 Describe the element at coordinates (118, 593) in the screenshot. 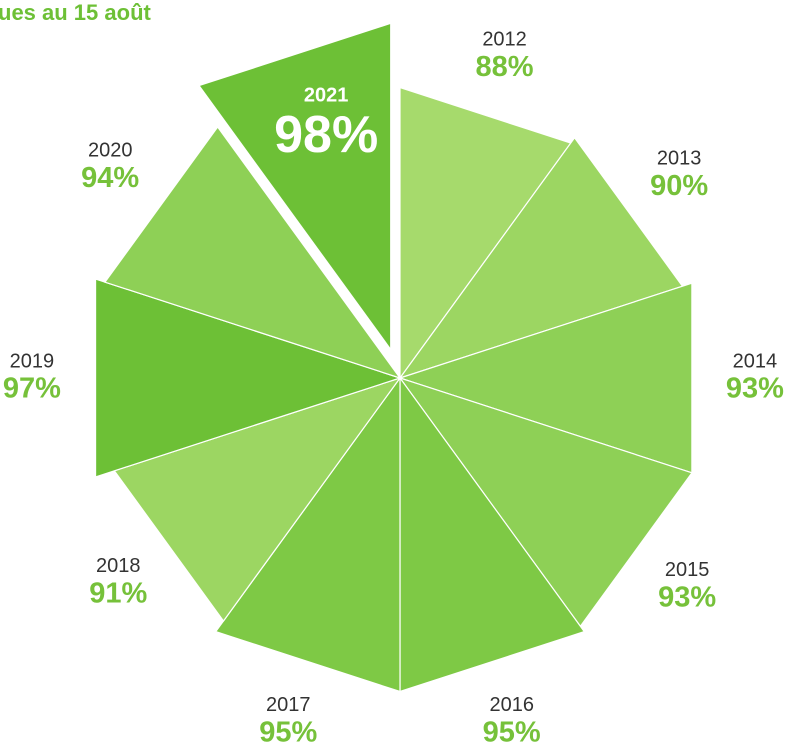

I see `value-label: 91%` at that location.